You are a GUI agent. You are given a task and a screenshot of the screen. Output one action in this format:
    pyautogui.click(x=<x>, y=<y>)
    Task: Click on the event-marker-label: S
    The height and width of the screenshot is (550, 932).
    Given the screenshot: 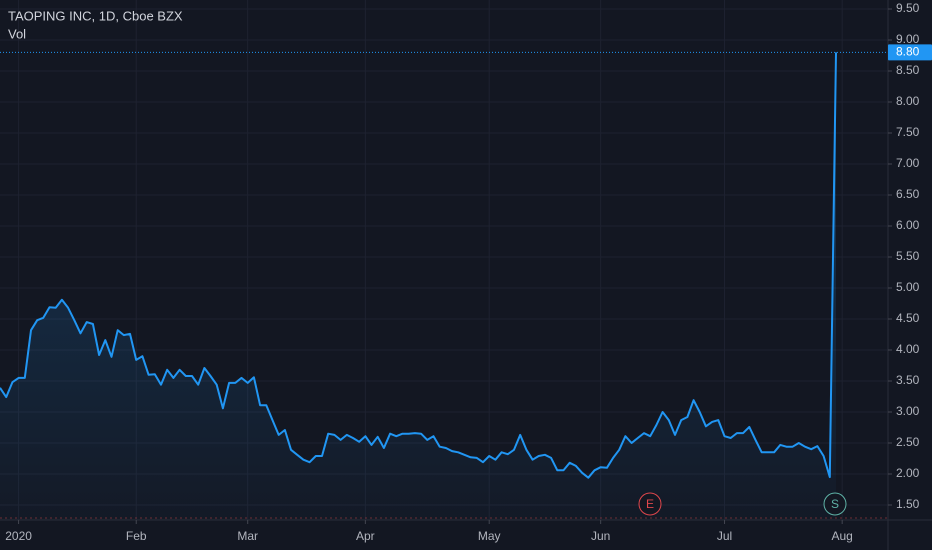 What is the action you would take?
    pyautogui.click(x=835, y=504)
    